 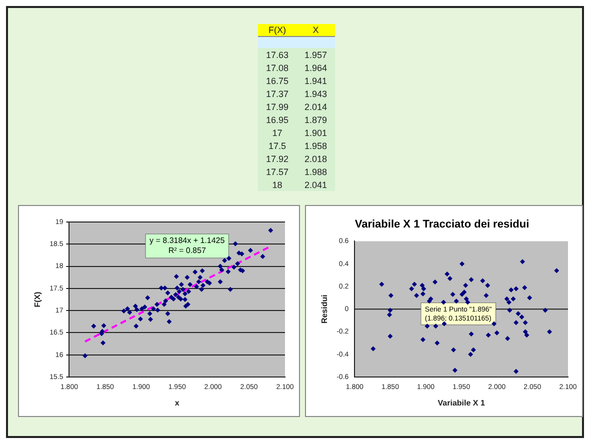 I want to click on text: 1.901, so click(x=316, y=132).